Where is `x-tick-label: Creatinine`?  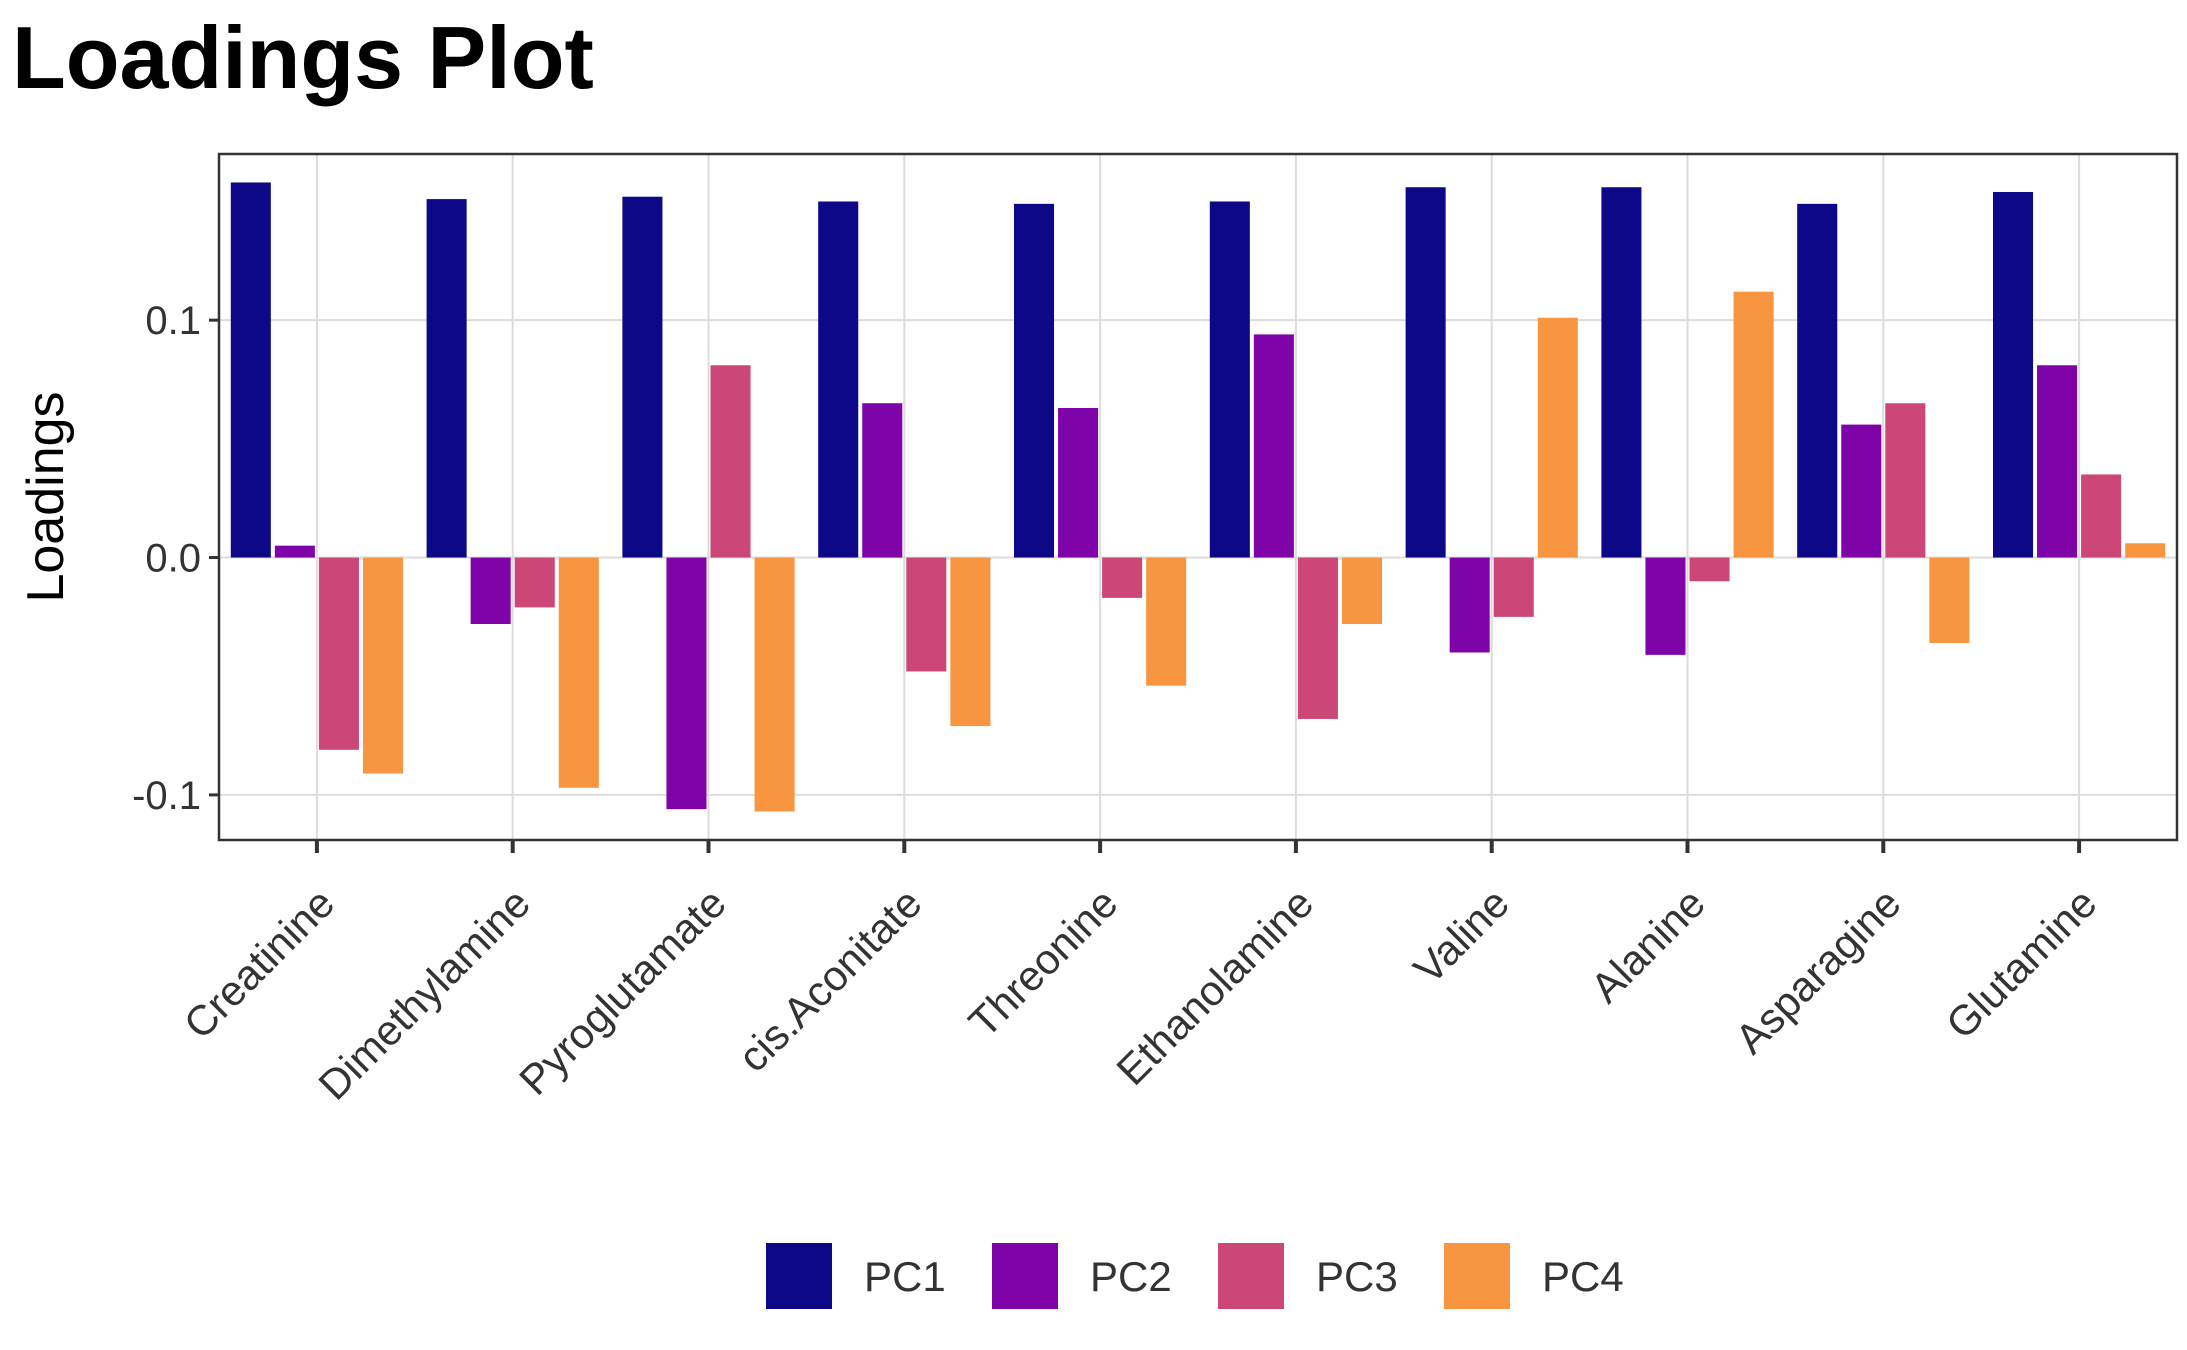
x-tick-label: Creatinine is located at coordinates (259, 963).